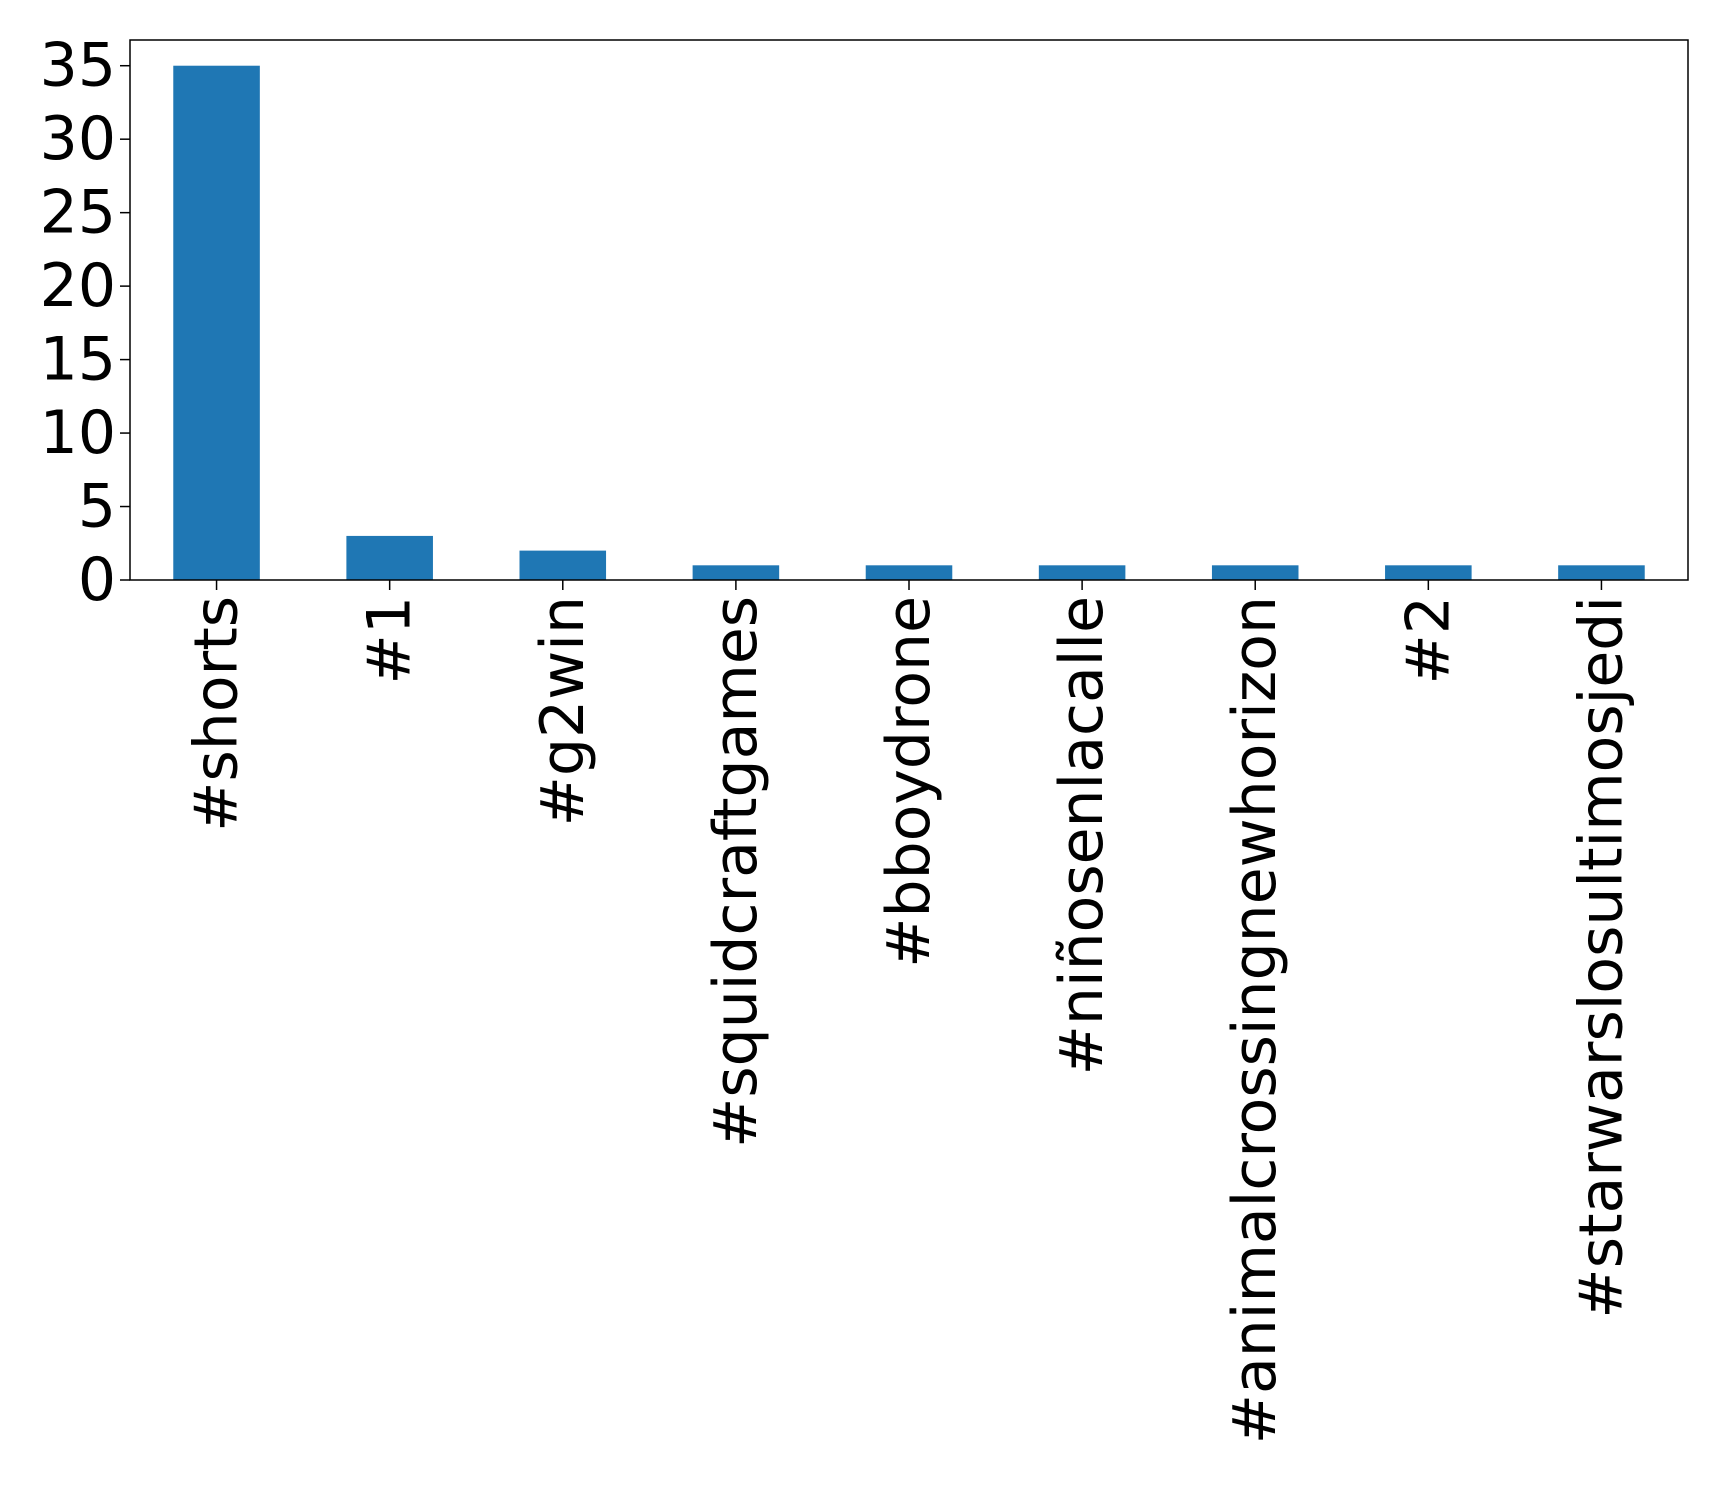 The height and width of the screenshot is (1511, 1719). Describe the element at coordinates (78, 139) in the screenshot. I see `y-tick-label: 30` at that location.